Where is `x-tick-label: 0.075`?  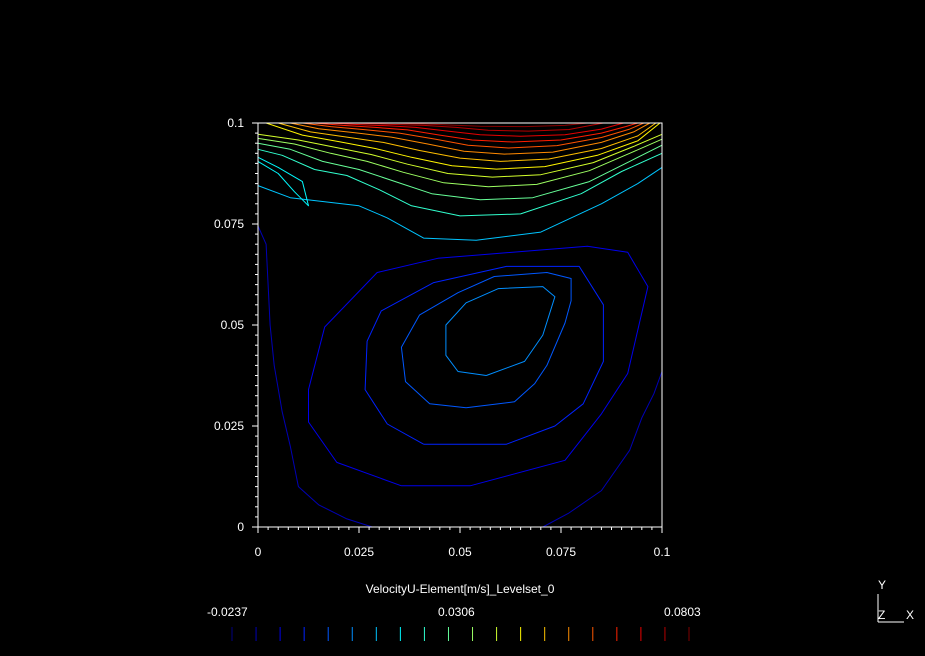 x-tick-label: 0.075 is located at coordinates (561, 552).